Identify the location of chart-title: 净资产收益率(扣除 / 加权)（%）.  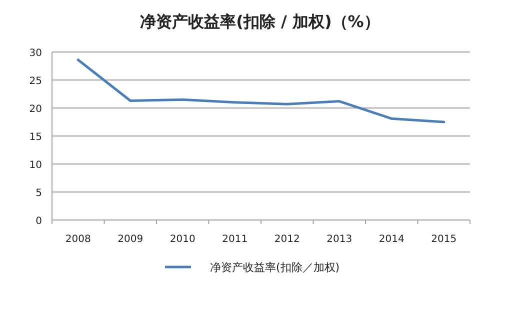
(260, 21).